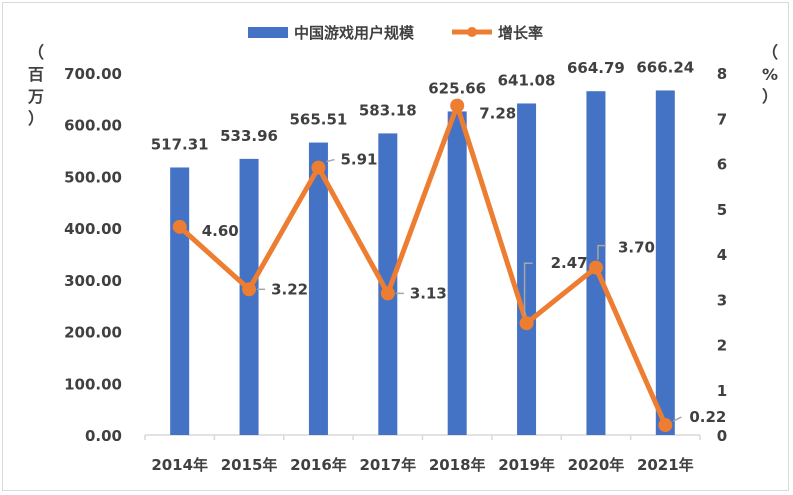  I want to click on bar-data-label: 517.31, so click(180, 144).